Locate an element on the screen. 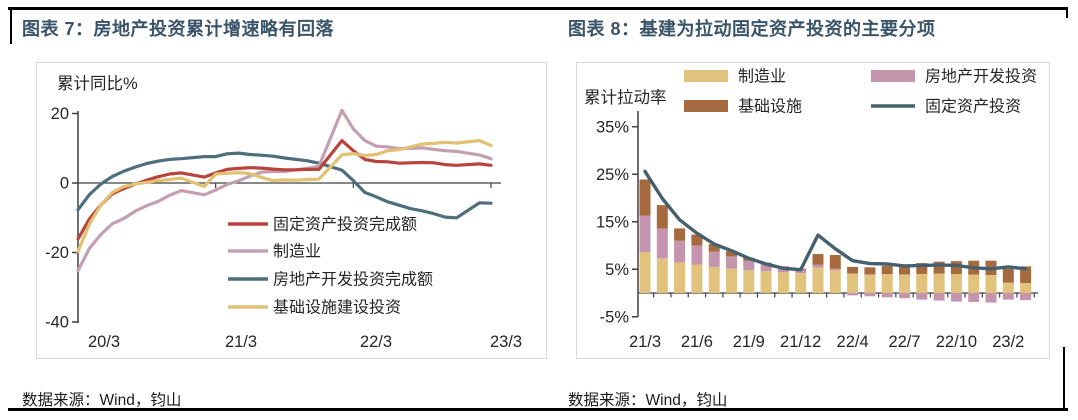 This screenshot has width=1078, height=420. right-x-tick-label: 22/10 is located at coordinates (956, 342).